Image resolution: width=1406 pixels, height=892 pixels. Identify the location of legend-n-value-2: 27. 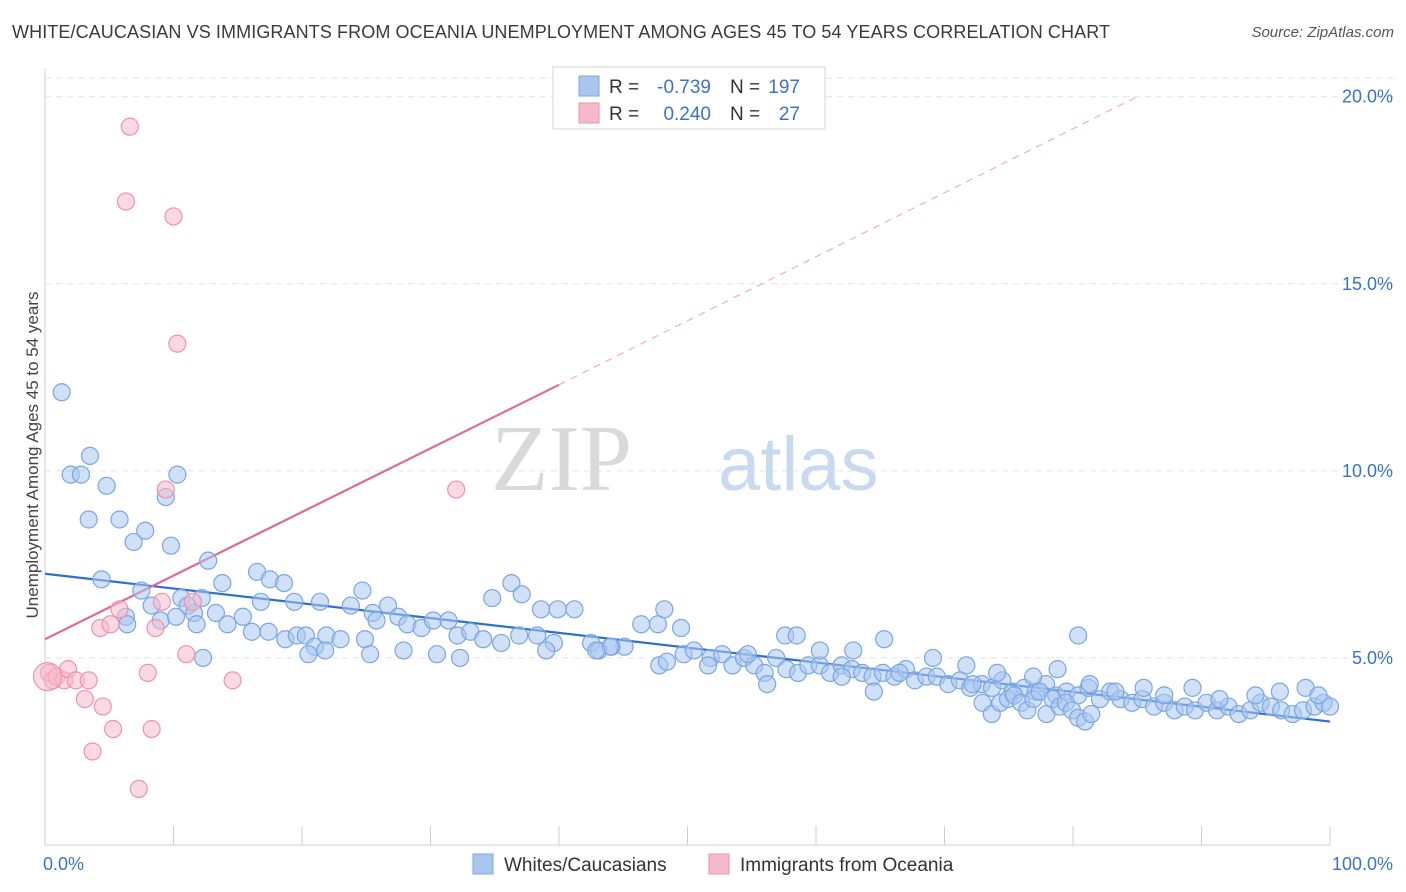
(789, 114).